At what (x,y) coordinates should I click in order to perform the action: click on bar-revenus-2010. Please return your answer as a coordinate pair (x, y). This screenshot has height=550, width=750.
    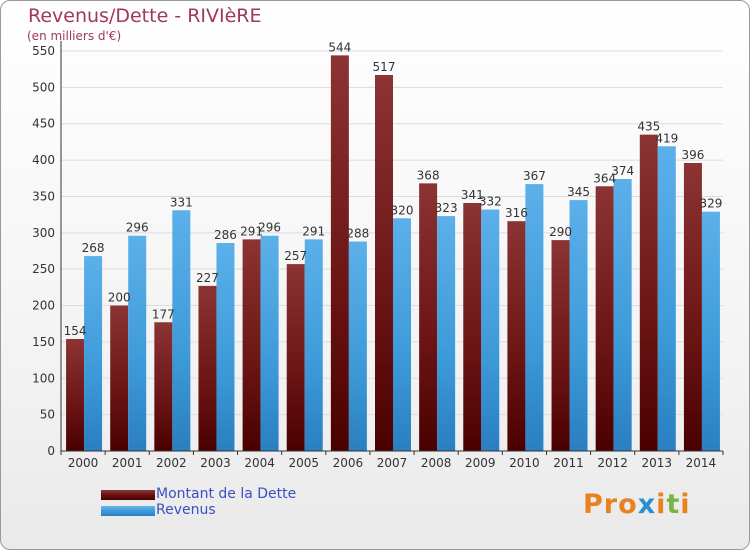
    Looking at the image, I should click on (534, 317).